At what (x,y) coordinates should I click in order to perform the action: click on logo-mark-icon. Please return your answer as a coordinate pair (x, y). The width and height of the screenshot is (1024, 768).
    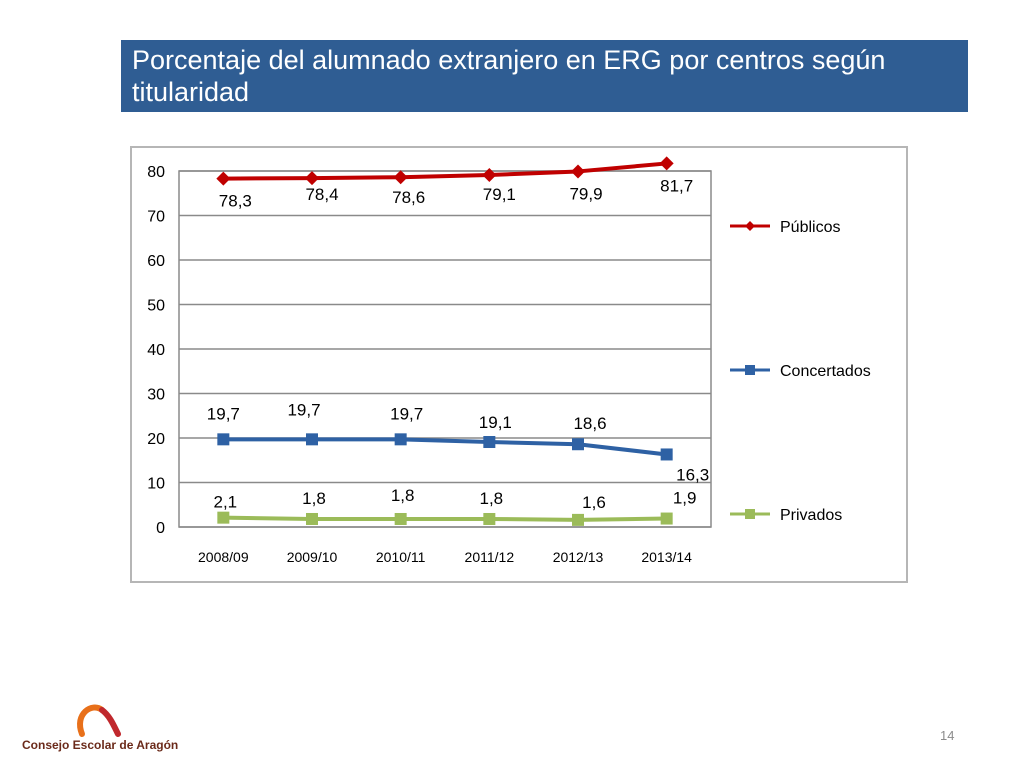
    Looking at the image, I should click on (99, 720).